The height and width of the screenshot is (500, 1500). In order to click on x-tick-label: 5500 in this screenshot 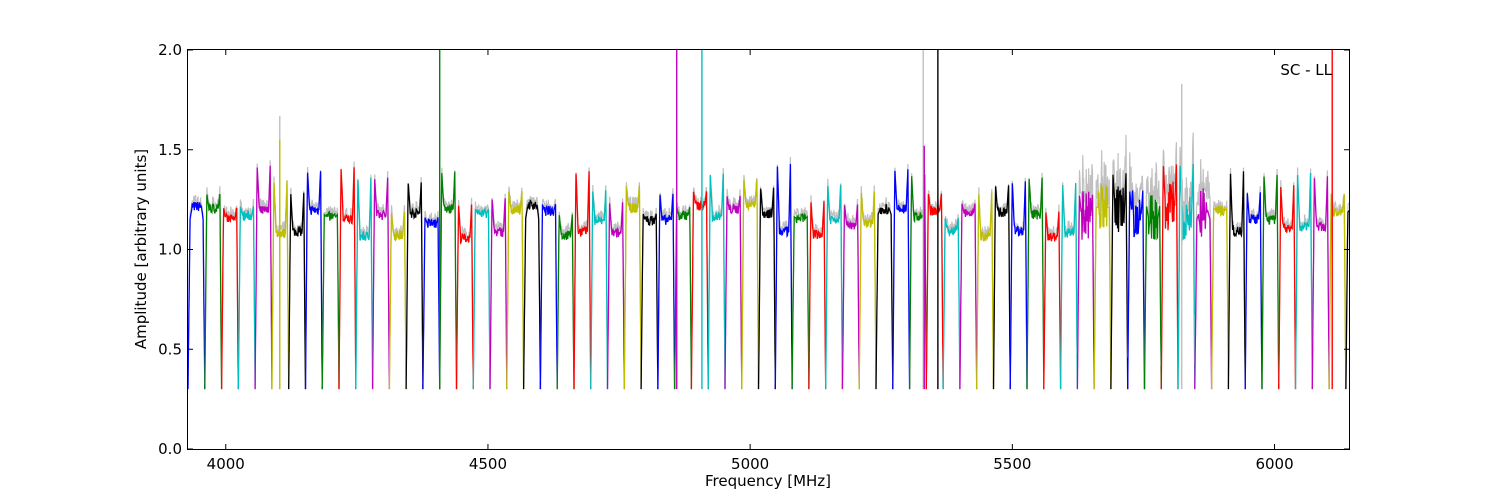, I will do `click(1012, 464)`.